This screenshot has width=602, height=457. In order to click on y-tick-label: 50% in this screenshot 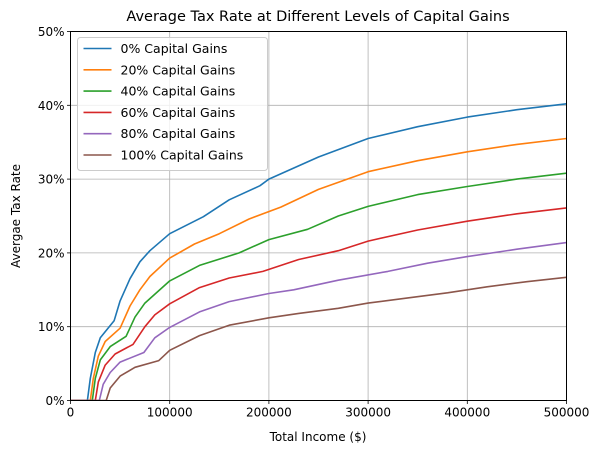, I will do `click(51, 32)`.